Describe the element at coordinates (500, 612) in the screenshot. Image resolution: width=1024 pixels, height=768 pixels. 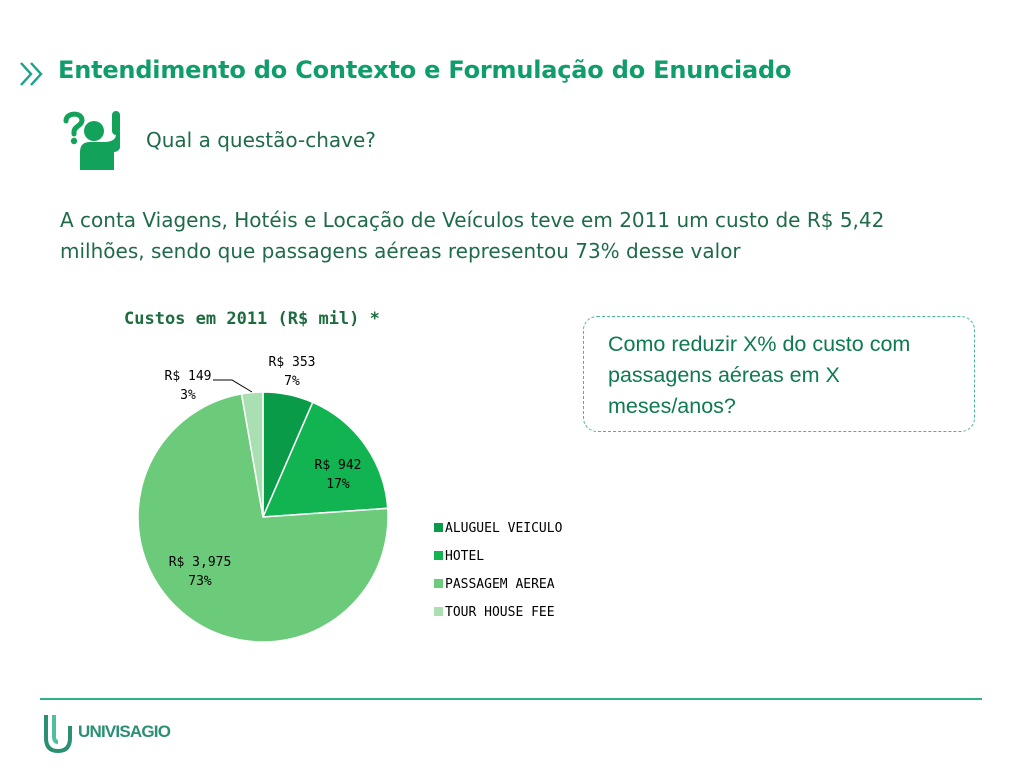
I see `legend-label: TOUR HOUSE FEE` at that location.